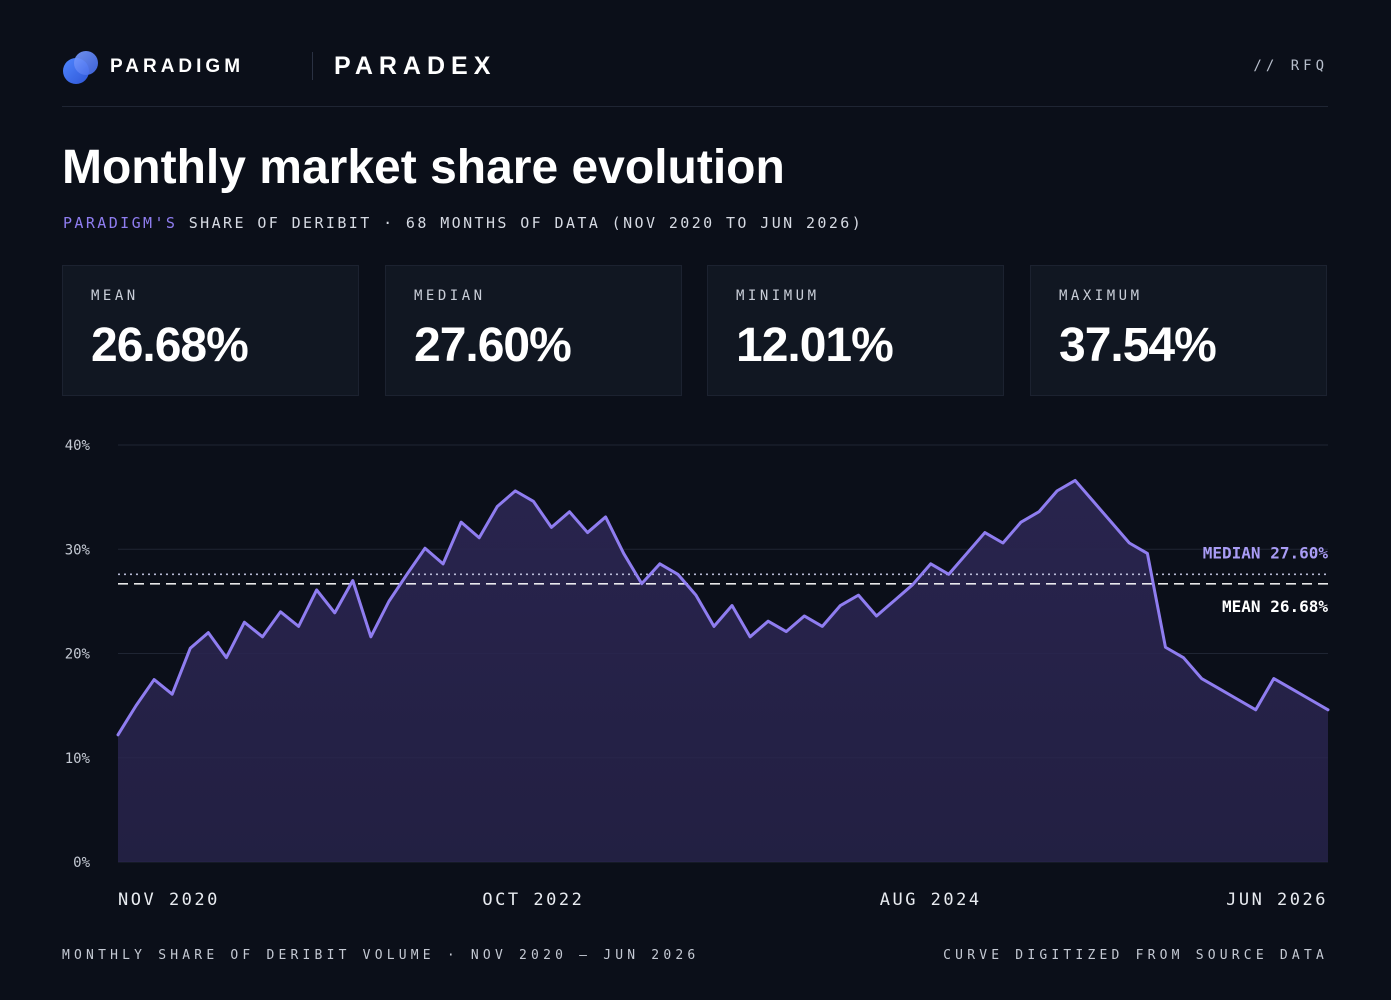  What do you see at coordinates (78, 759) in the screenshot?
I see `y-tick-label: 10%` at bounding box center [78, 759].